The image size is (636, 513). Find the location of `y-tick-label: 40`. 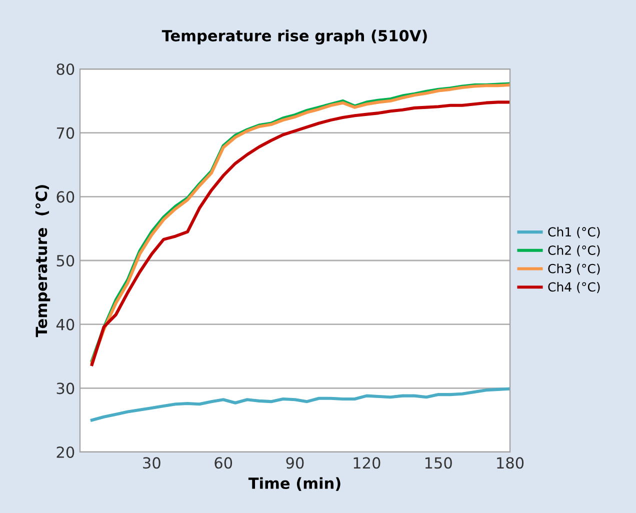

y-tick-label: 40 is located at coordinates (65, 324).